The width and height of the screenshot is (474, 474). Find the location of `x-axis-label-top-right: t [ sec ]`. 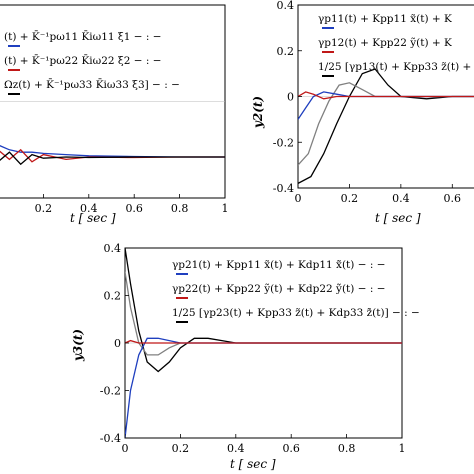

x-axis-label-top-right: t [ sec ] is located at coordinates (398, 218).